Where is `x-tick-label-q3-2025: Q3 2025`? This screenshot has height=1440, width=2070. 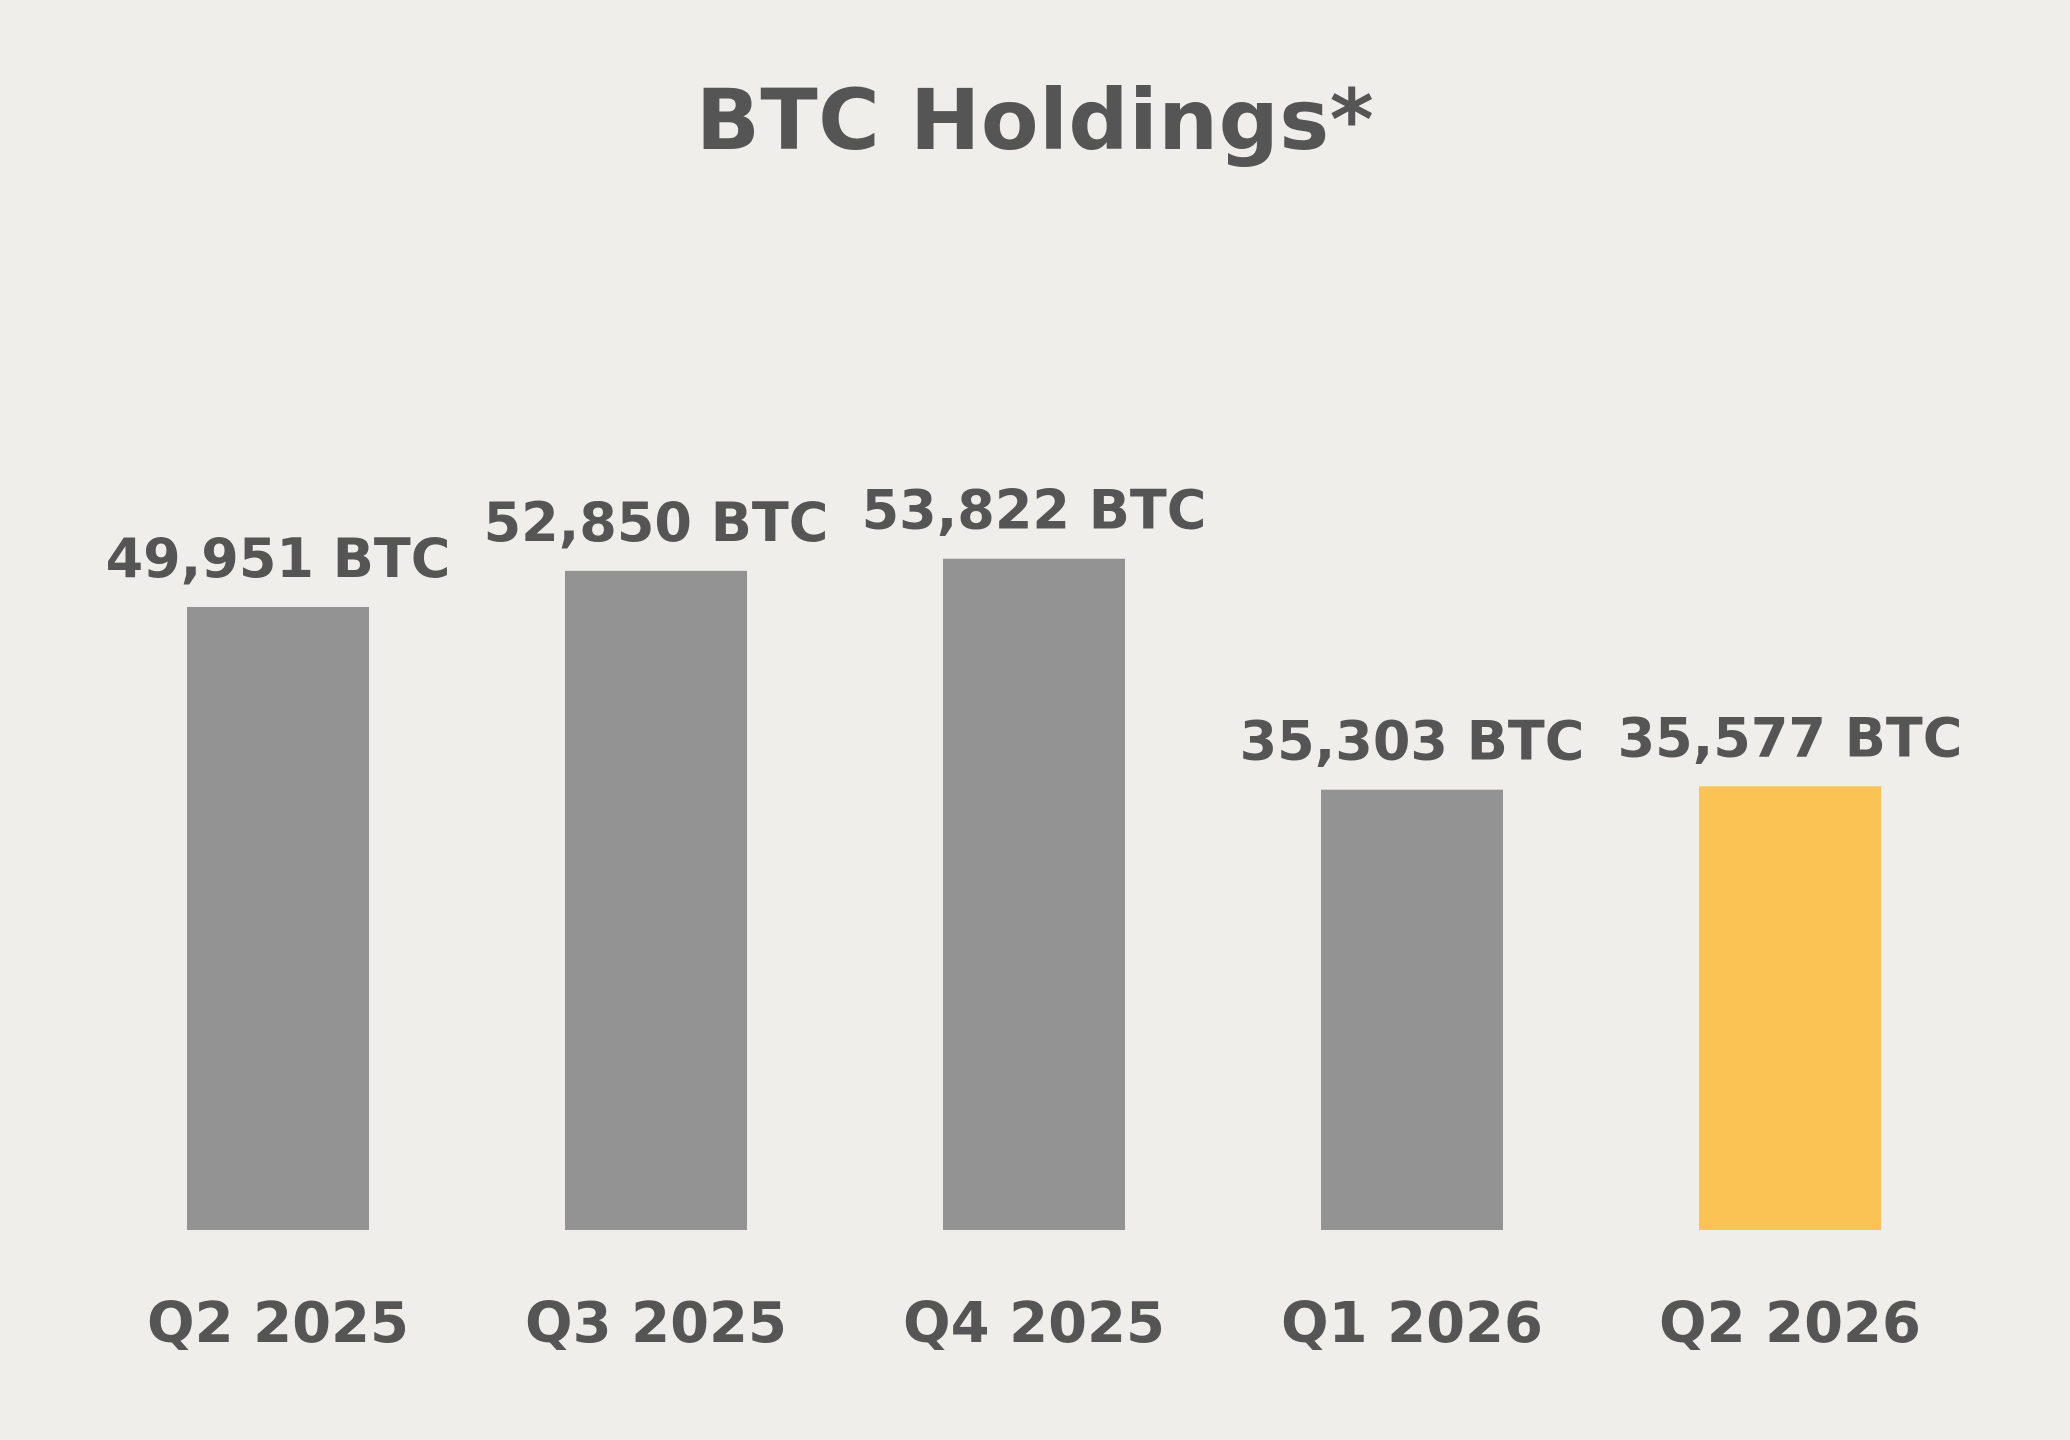 x-tick-label-q3-2025: Q3 2025 is located at coordinates (656, 1323).